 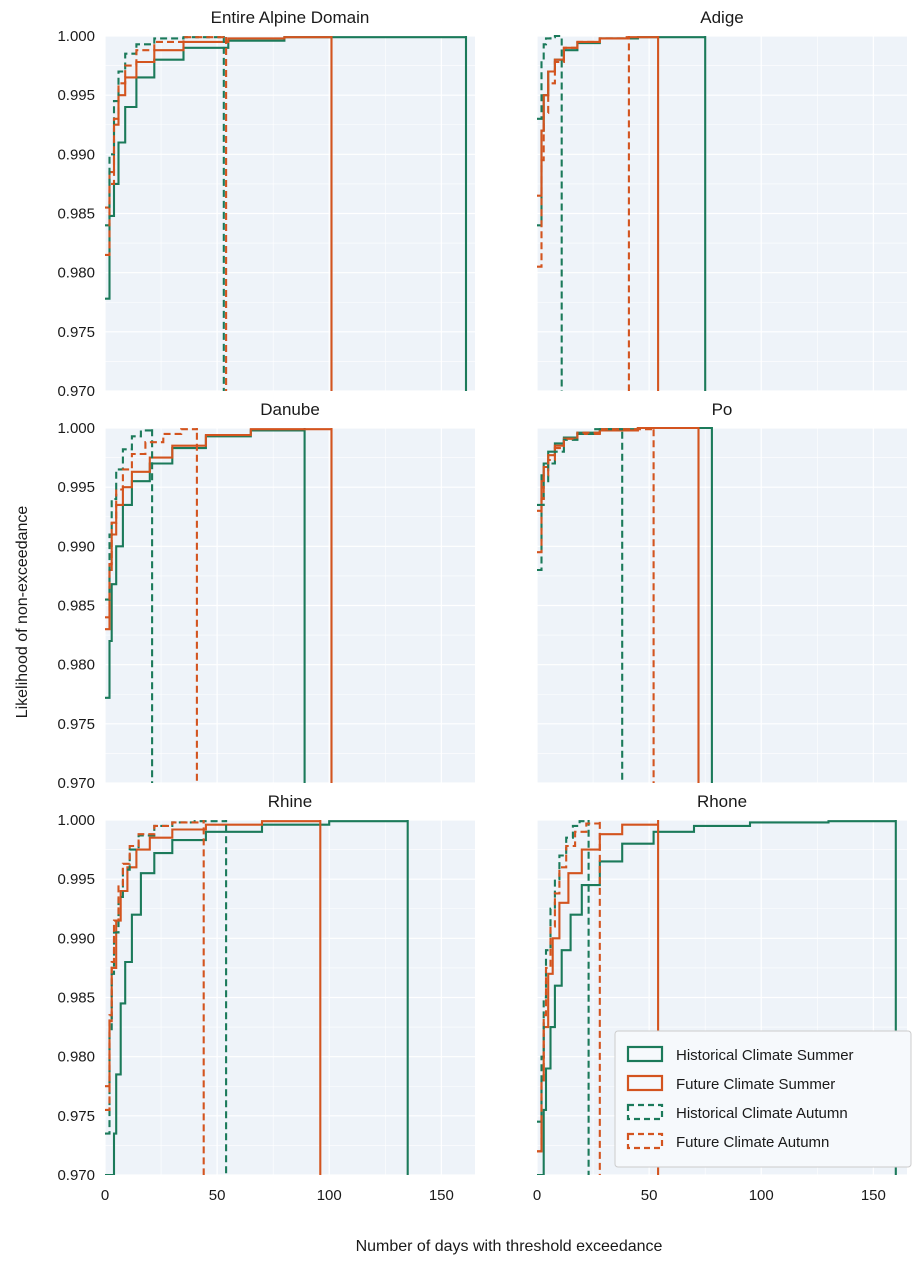 What do you see at coordinates (645, 1054) in the screenshot?
I see `legend-swatch-historical-summer` at bounding box center [645, 1054].